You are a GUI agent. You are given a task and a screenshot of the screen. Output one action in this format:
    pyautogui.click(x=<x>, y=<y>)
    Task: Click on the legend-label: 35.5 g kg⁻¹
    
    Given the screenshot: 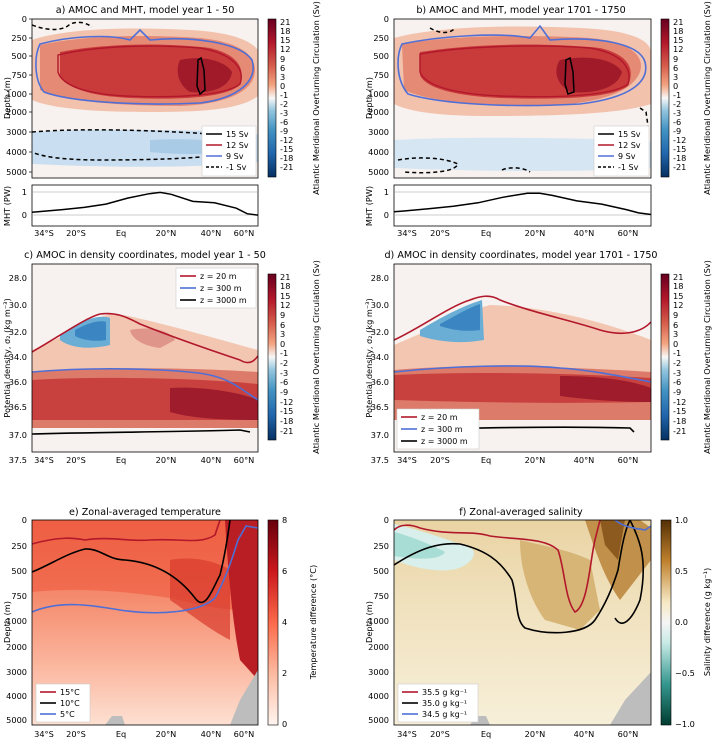 What is the action you would take?
    pyautogui.click(x=444, y=692)
    